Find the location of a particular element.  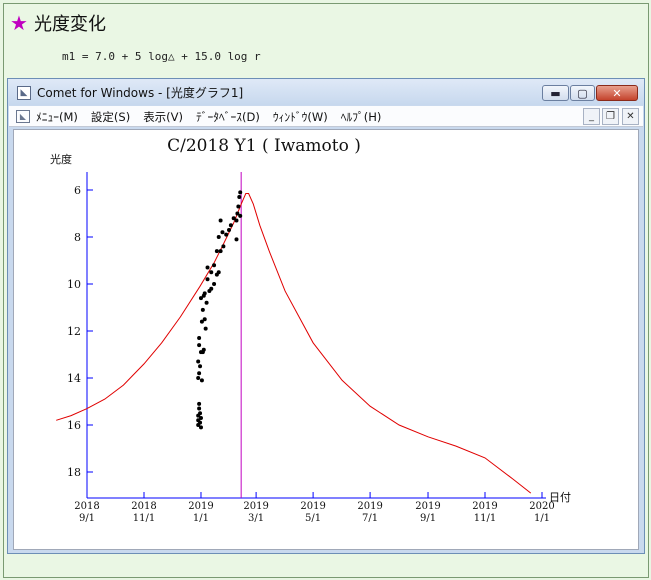

x-tick-label-date: 7/1 is located at coordinates (370, 518).